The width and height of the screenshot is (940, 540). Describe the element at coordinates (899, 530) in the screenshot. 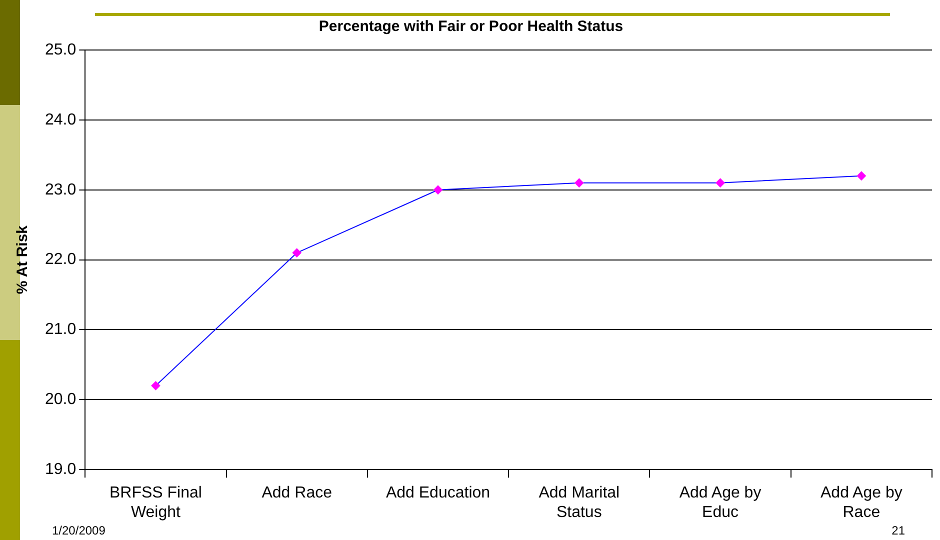

I see `text: 21` at that location.